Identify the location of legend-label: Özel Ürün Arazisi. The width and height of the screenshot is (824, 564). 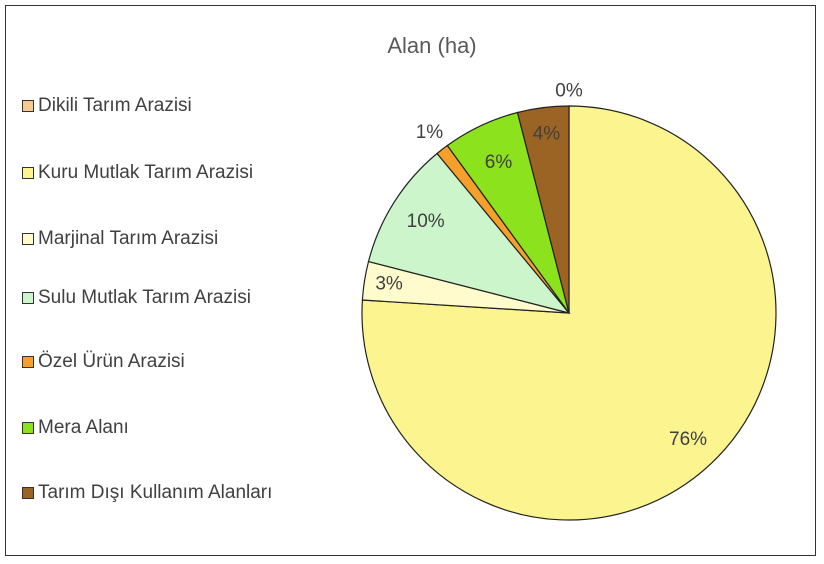
(111, 361).